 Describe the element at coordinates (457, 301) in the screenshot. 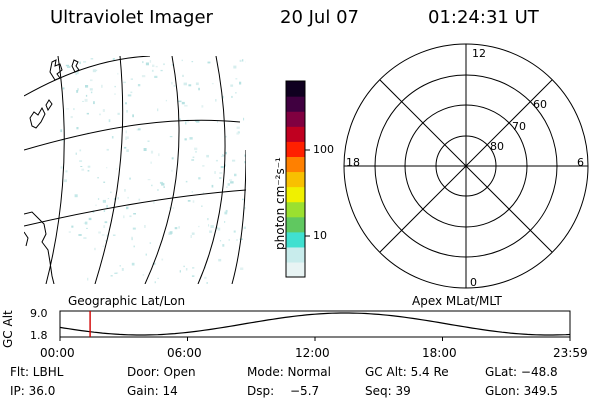

I see `apex-projection-label: Apex MLat/MLT` at that location.